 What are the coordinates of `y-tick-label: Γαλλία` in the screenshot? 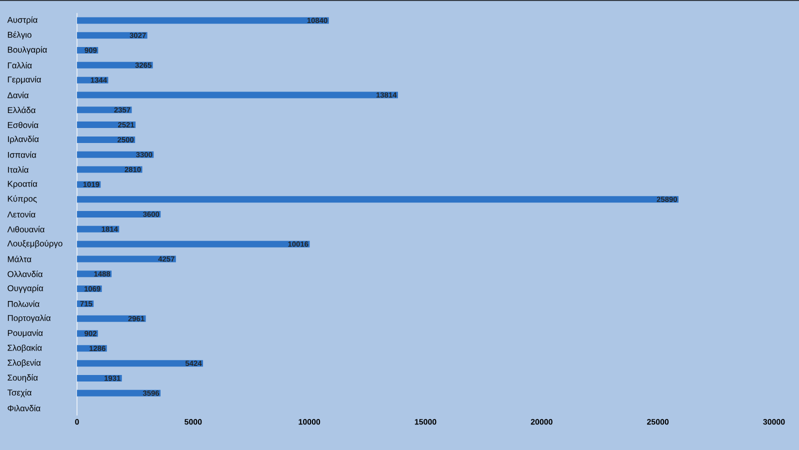 It's located at (20, 65).